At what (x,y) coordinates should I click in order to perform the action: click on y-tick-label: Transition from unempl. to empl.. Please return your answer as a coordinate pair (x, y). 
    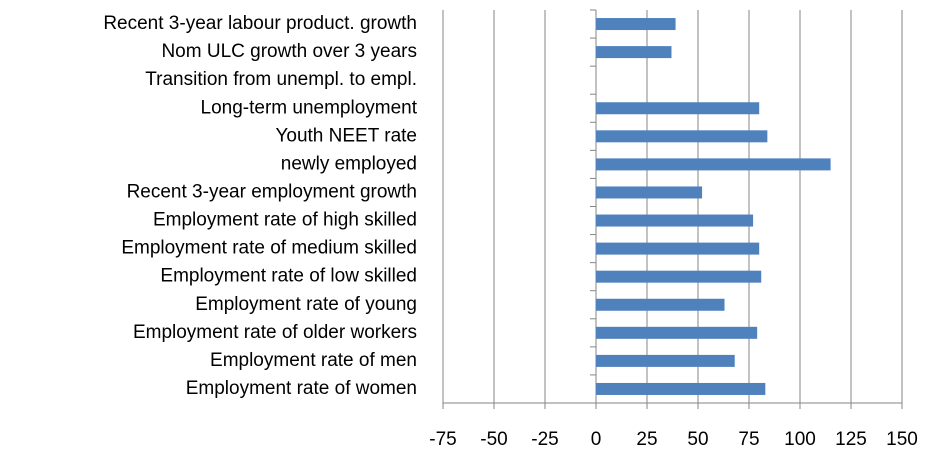
    Looking at the image, I should click on (281, 79).